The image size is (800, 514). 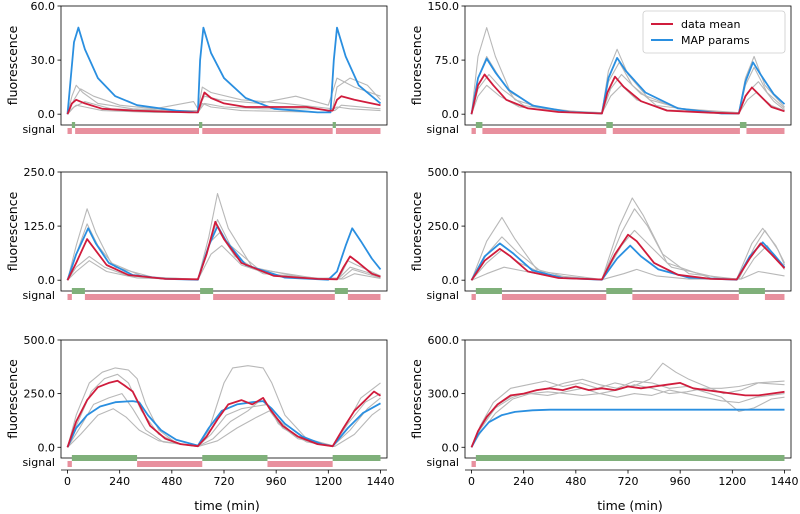 I want to click on x-tick-label: 720, so click(x=224, y=481).